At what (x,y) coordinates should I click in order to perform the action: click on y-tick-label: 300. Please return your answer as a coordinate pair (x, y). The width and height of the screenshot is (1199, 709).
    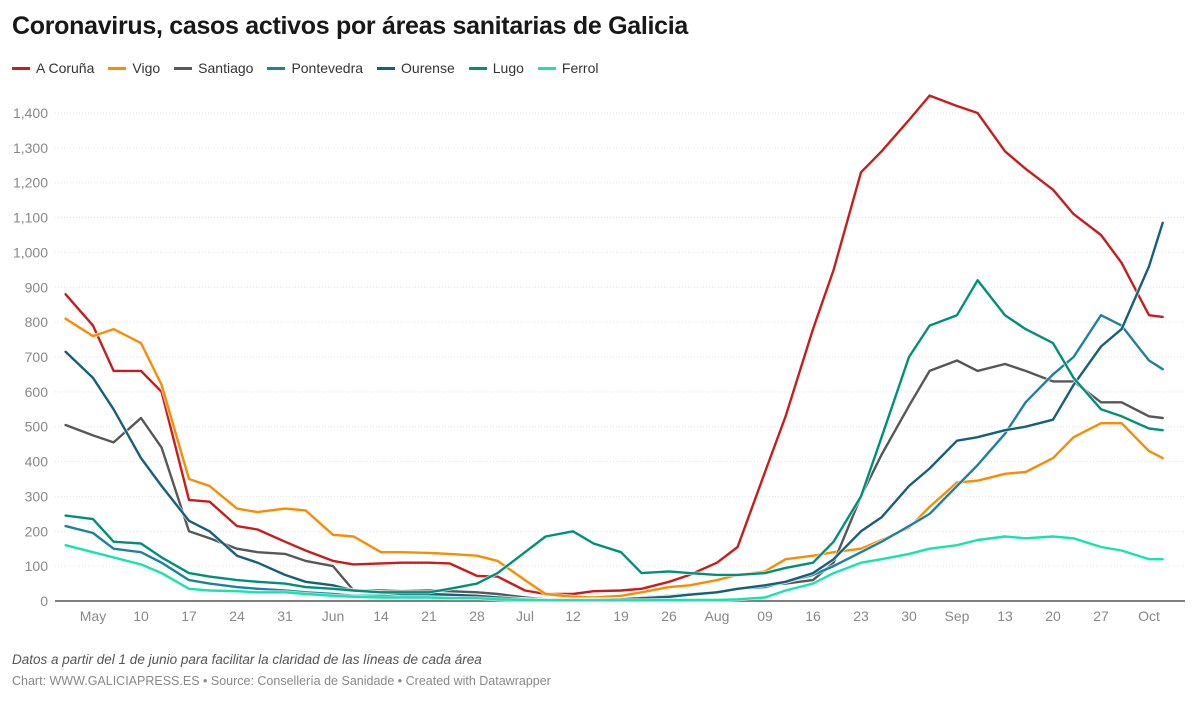
    Looking at the image, I should click on (37, 496).